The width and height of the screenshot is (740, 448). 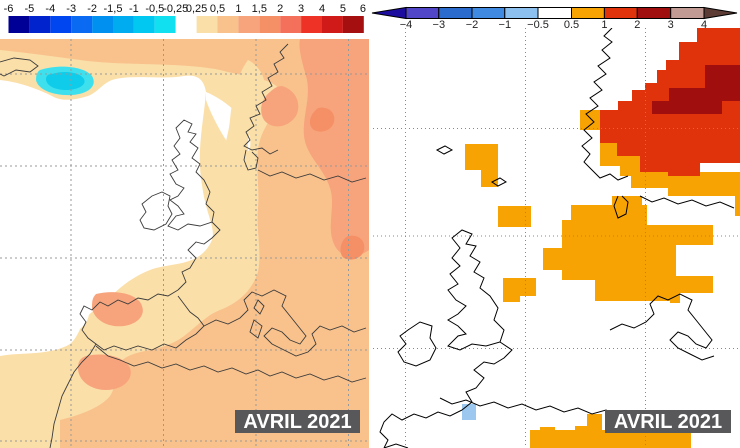 I want to click on svg-text: 1,5, so click(x=259, y=9).